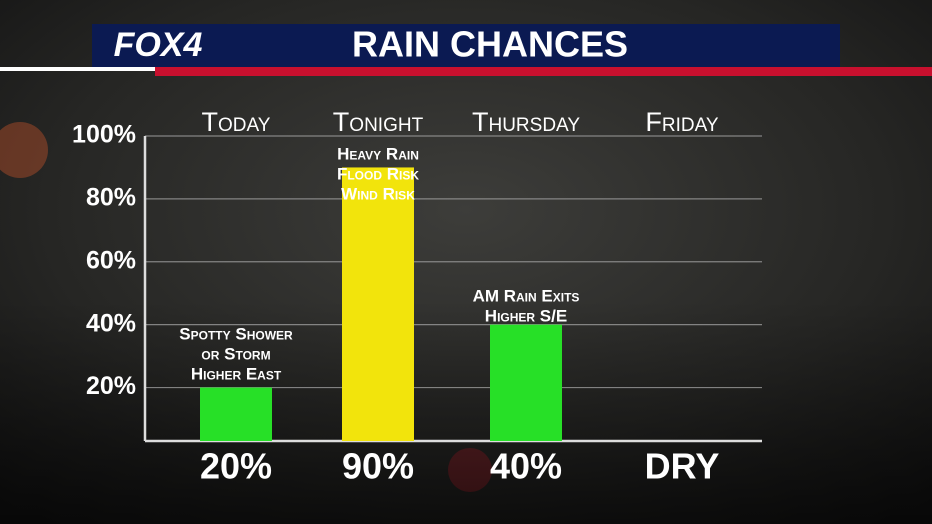 The width and height of the screenshot is (932, 524). What do you see at coordinates (378, 466) in the screenshot?
I see `value-label: 90%` at bounding box center [378, 466].